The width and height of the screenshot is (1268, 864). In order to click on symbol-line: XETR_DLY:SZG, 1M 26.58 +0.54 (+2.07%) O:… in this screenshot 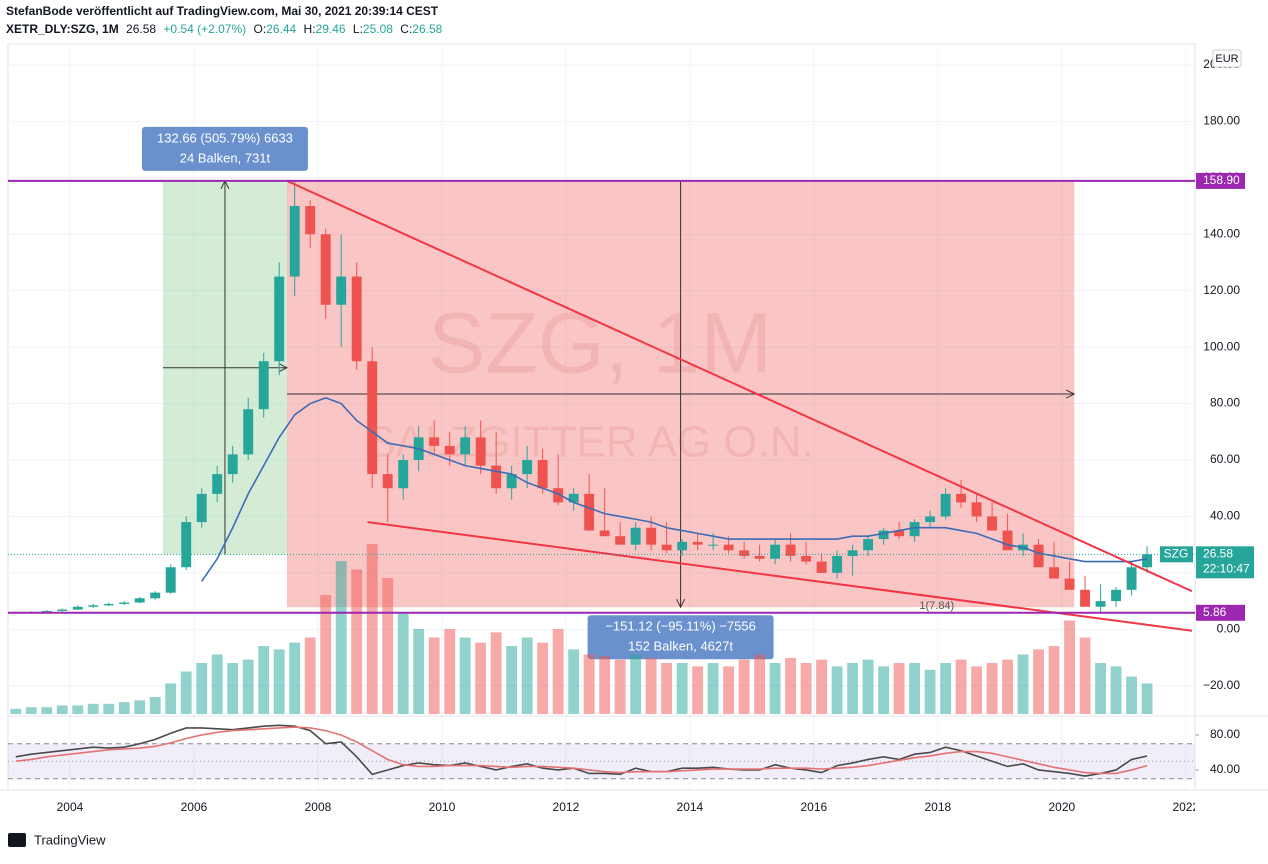, I will do `click(224, 29)`.